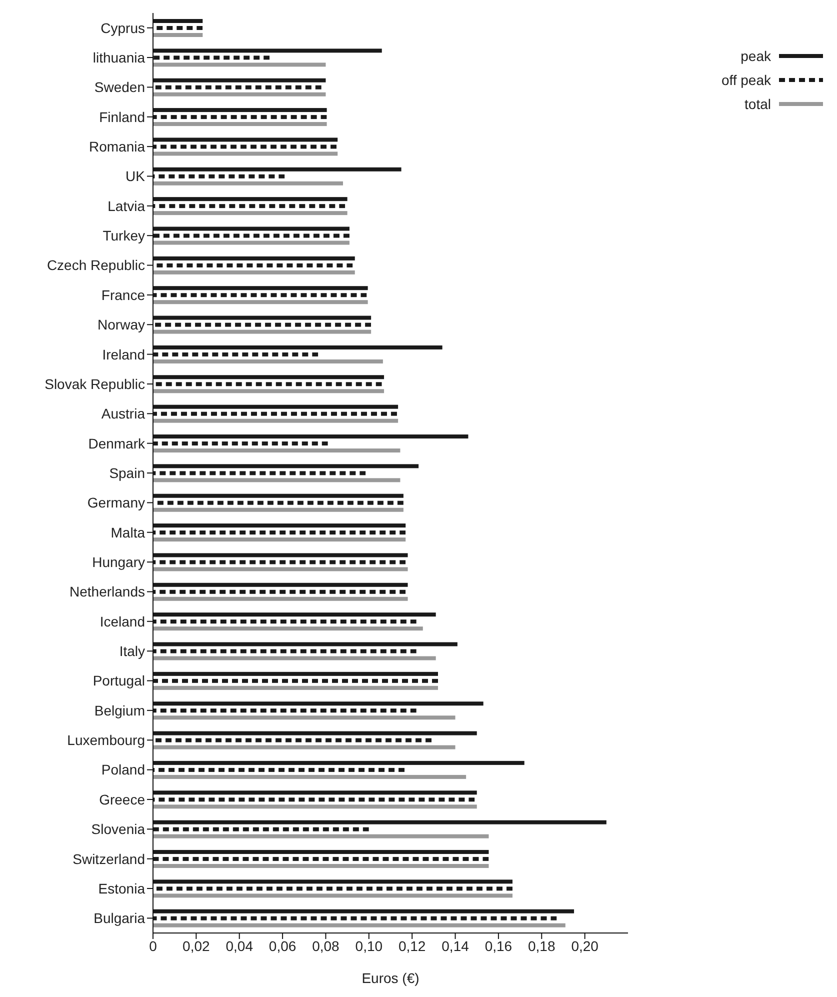  Describe the element at coordinates (746, 80) in the screenshot. I see `legend-label: off peak` at that location.